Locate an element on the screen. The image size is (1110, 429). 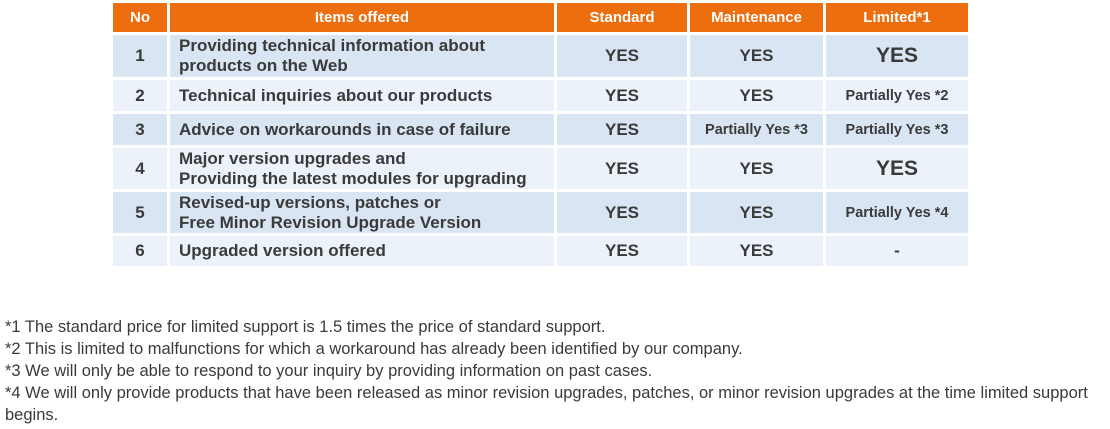
cell-item: Technical inquiries about our products is located at coordinates (362, 95).